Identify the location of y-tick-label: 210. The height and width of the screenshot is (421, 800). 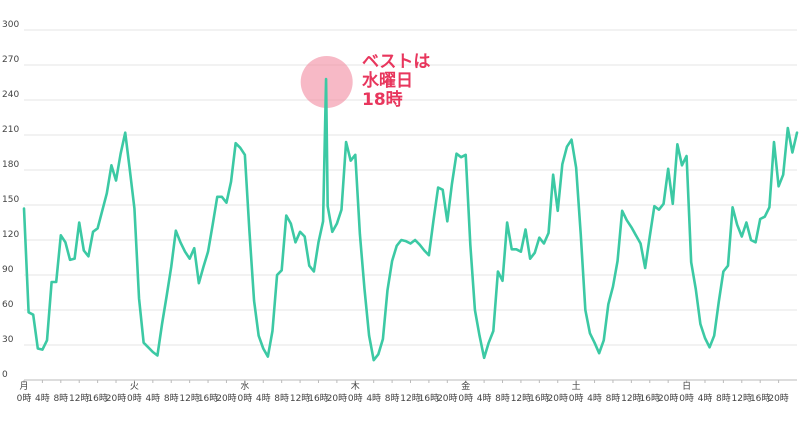
(10, 130).